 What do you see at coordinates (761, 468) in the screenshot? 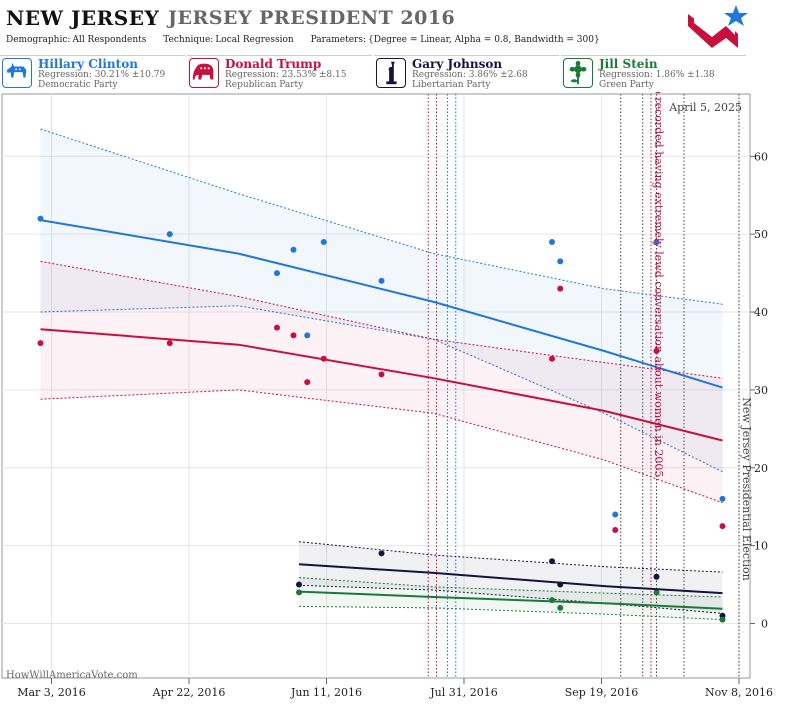
I see `y-tick-label: 20` at bounding box center [761, 468].